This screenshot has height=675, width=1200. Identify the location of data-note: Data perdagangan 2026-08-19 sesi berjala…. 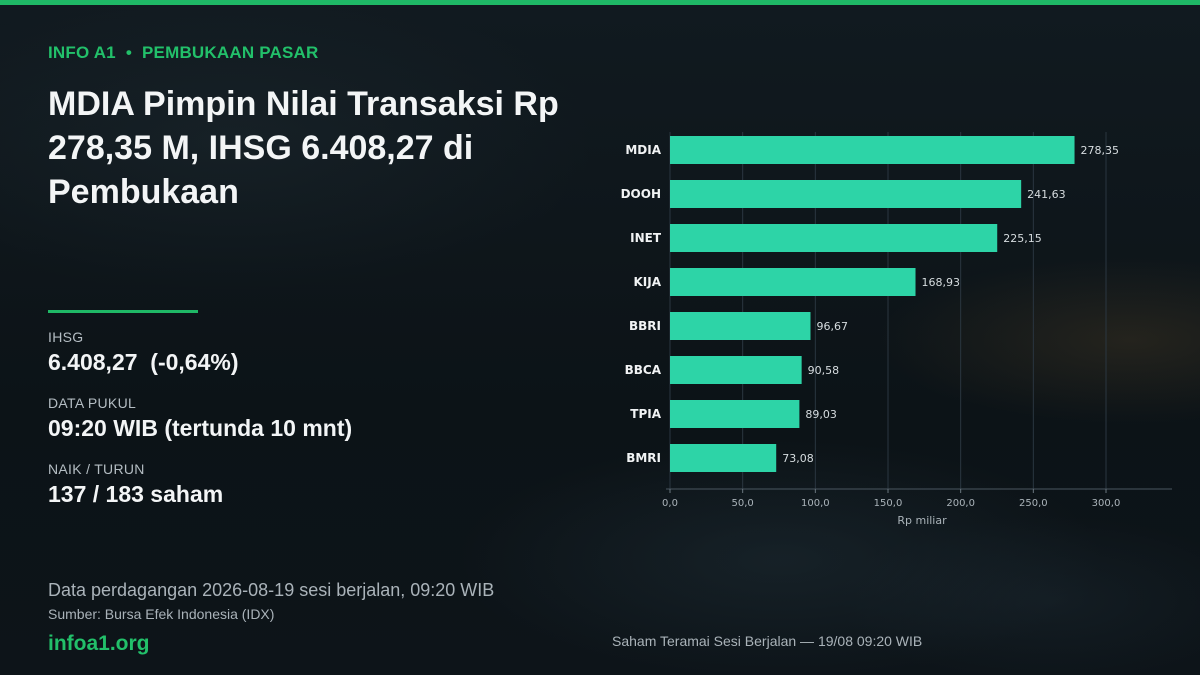
(271, 590).